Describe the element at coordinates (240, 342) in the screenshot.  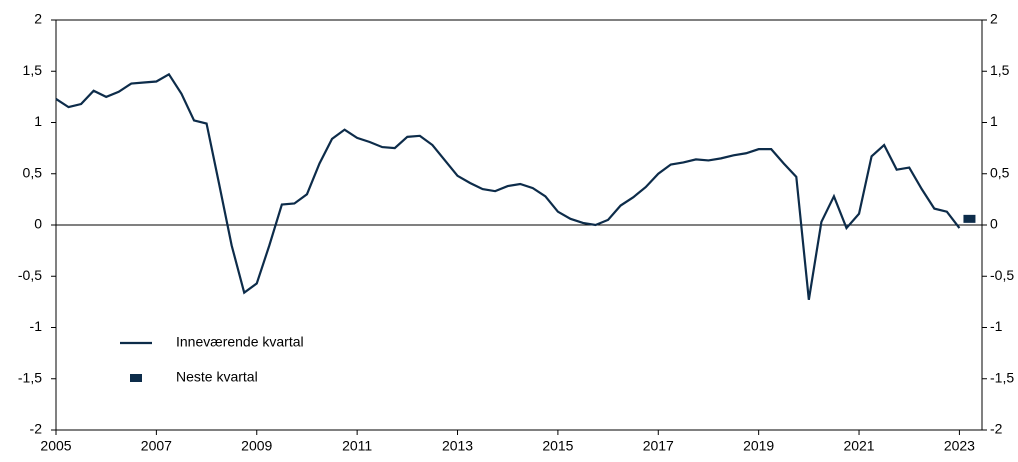
I see `legend-label: Inneværende kvartal` at that location.